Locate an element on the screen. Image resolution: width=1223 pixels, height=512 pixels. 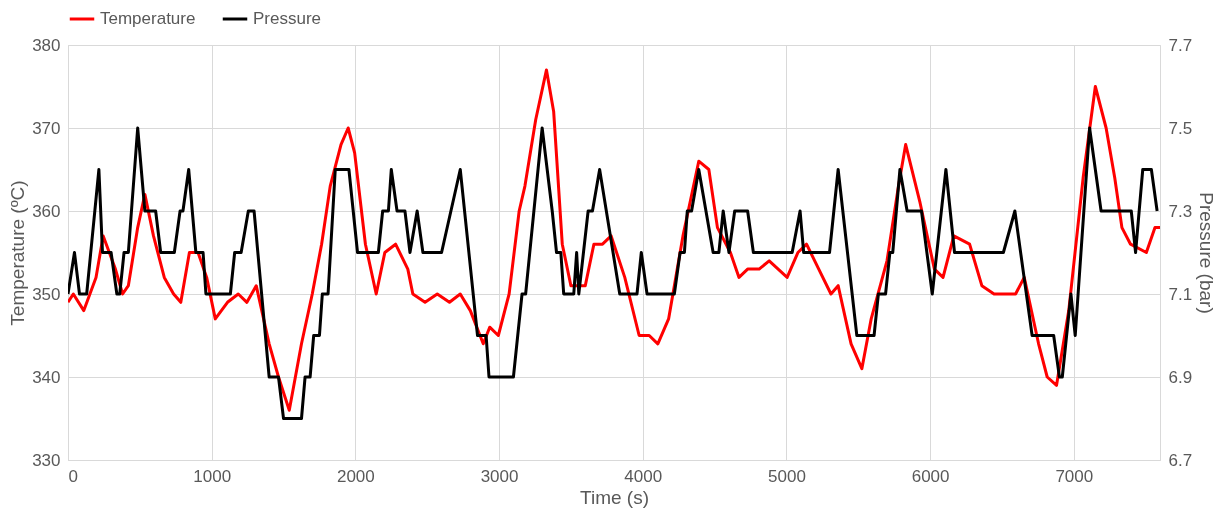
y2-tick-label: 7.5 is located at coordinates (1180, 128).